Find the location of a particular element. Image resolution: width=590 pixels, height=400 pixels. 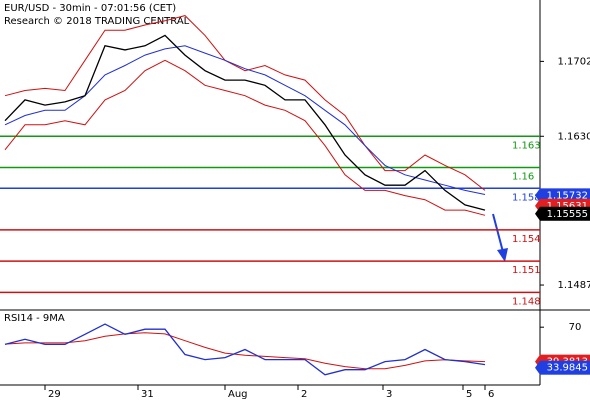

rsi-title: RSI14 - 9MA is located at coordinates (34, 318).